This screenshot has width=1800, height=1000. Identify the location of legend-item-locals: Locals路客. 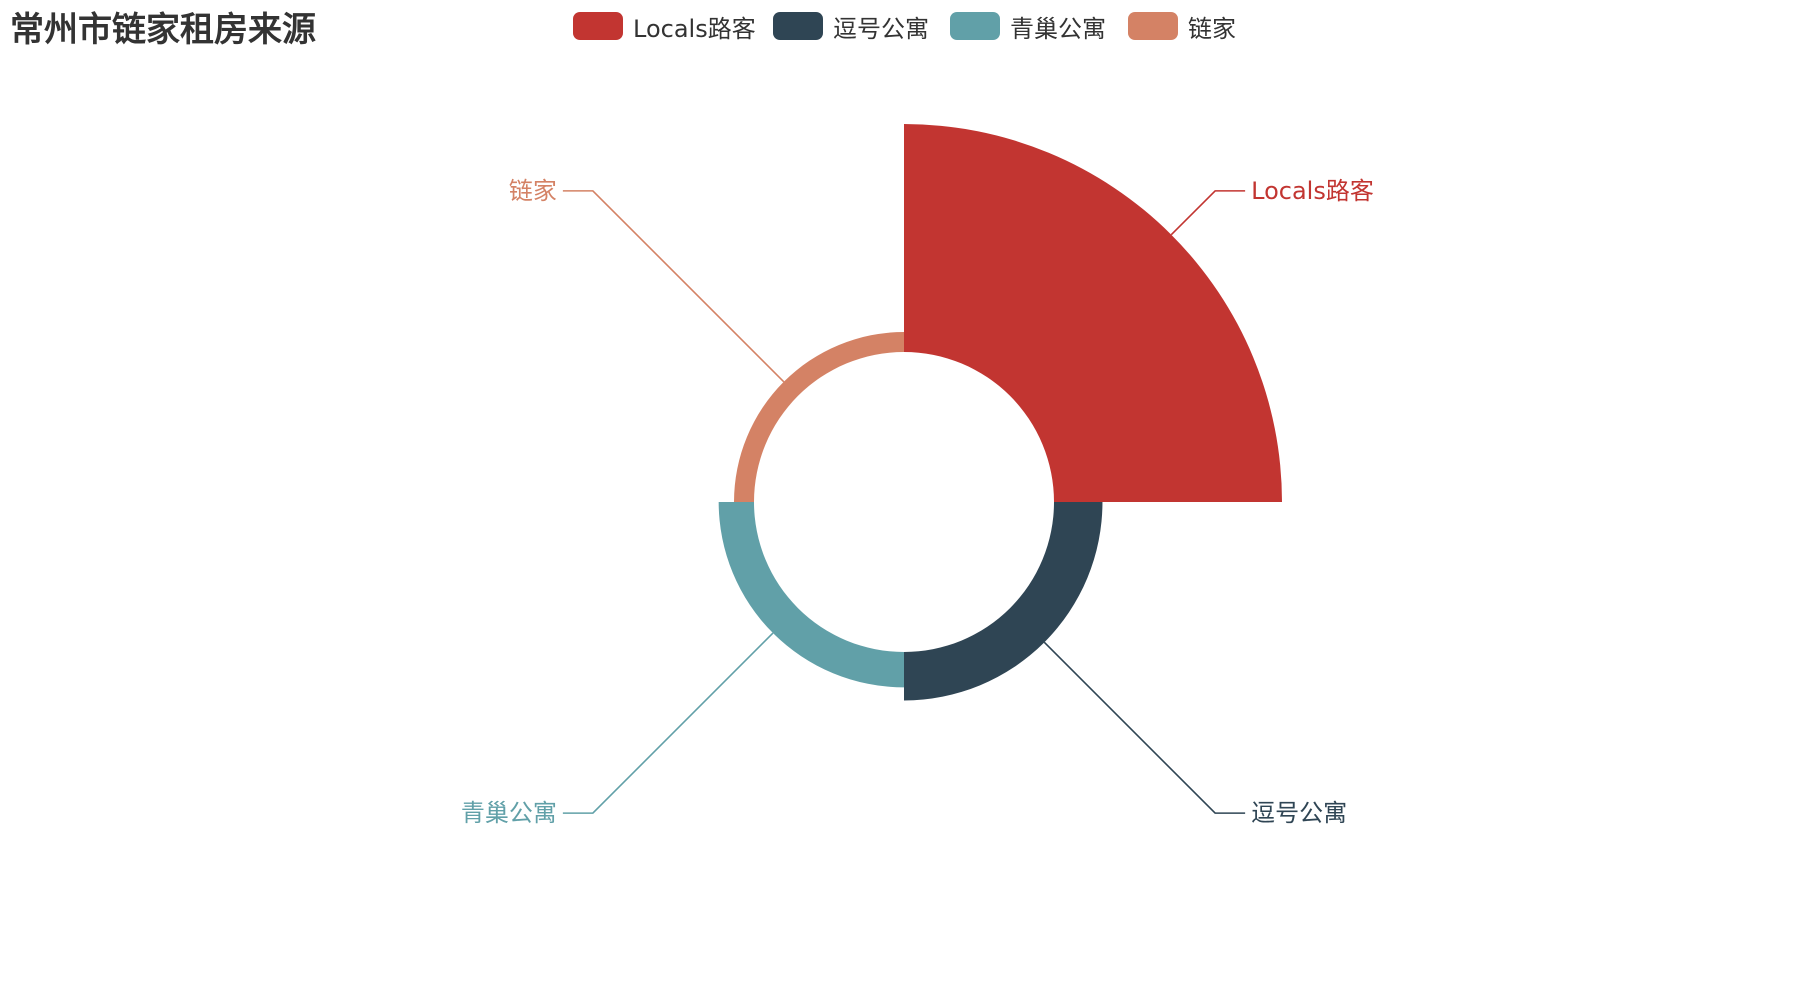
(664, 26).